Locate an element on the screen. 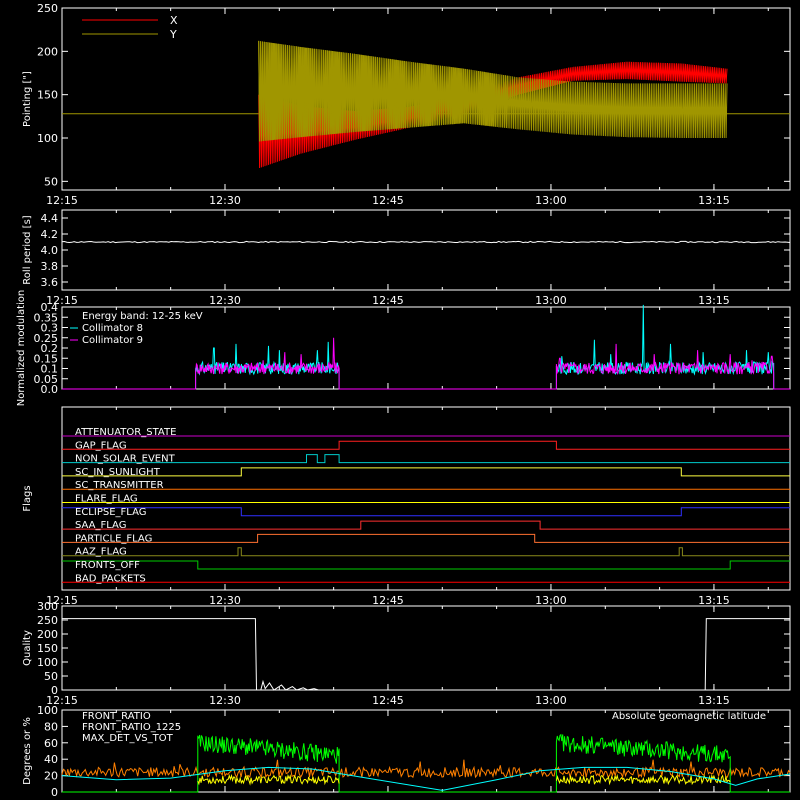 The image size is (800, 800). flag-label: ATTENUATOR_STATE is located at coordinates (125, 432).